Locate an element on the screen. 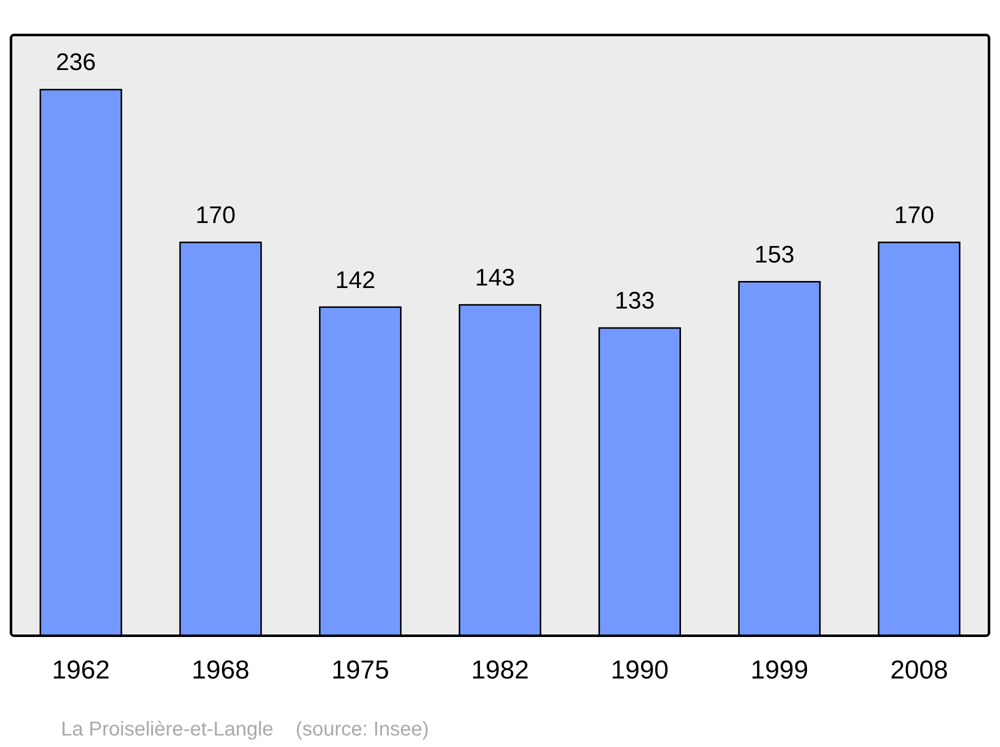 The image size is (1000, 747). text: La Proiselière-et-Langle (source: Insee) is located at coordinates (245, 729).